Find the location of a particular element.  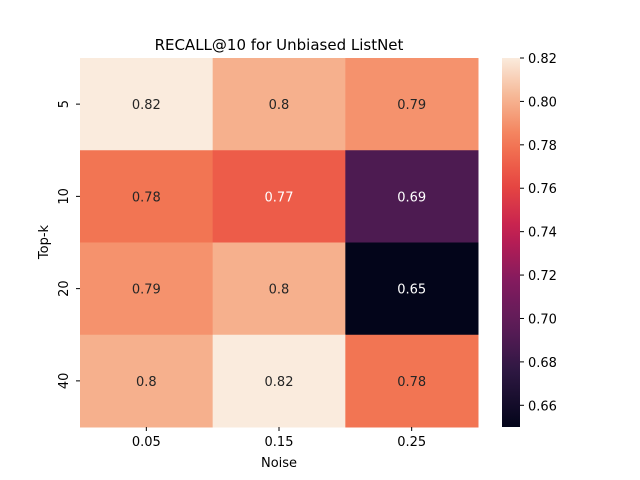

cell-value-label: 0.77 is located at coordinates (279, 197).